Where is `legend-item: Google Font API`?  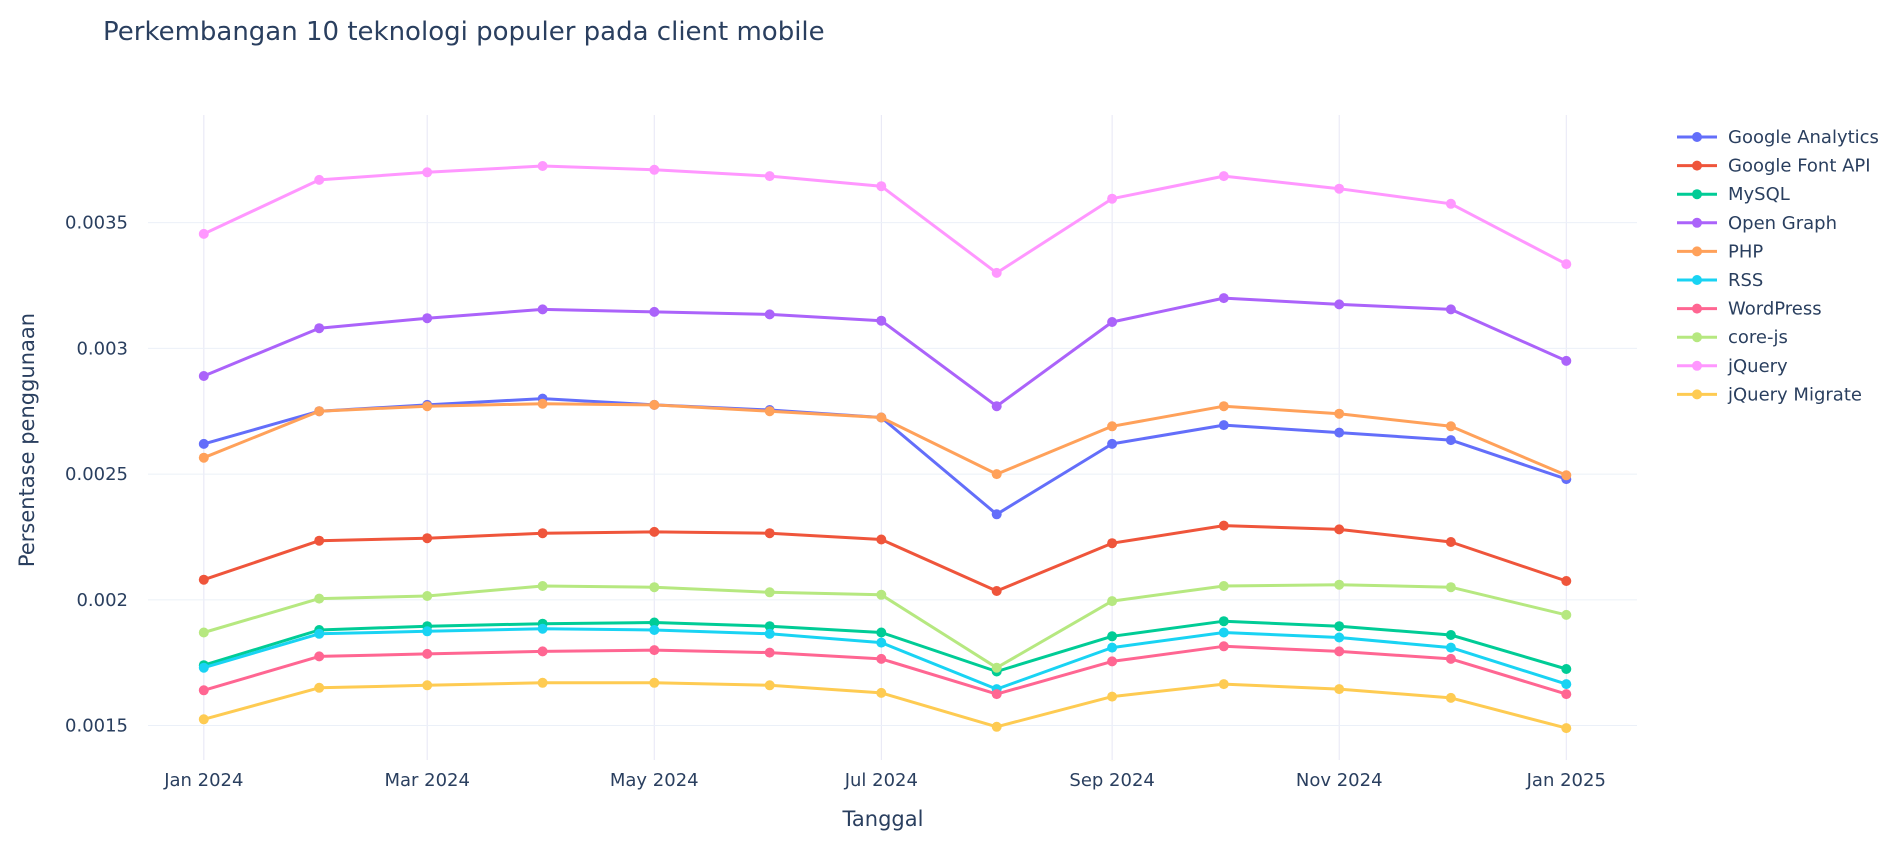
legend-item: Google Font API is located at coordinates (1774, 166).